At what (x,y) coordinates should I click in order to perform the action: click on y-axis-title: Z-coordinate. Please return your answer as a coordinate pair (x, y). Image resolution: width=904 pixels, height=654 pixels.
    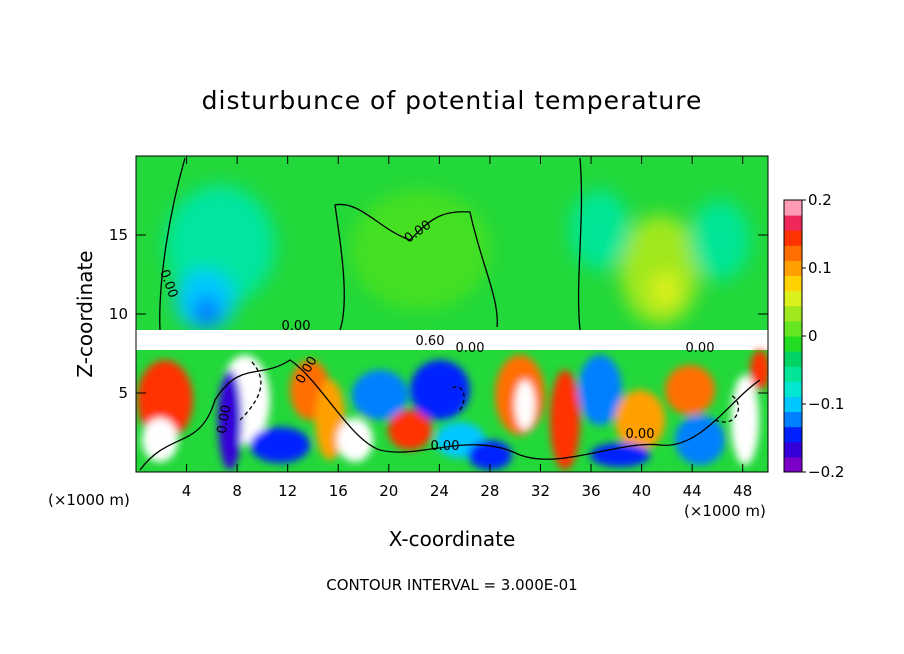
    Looking at the image, I should click on (85, 313).